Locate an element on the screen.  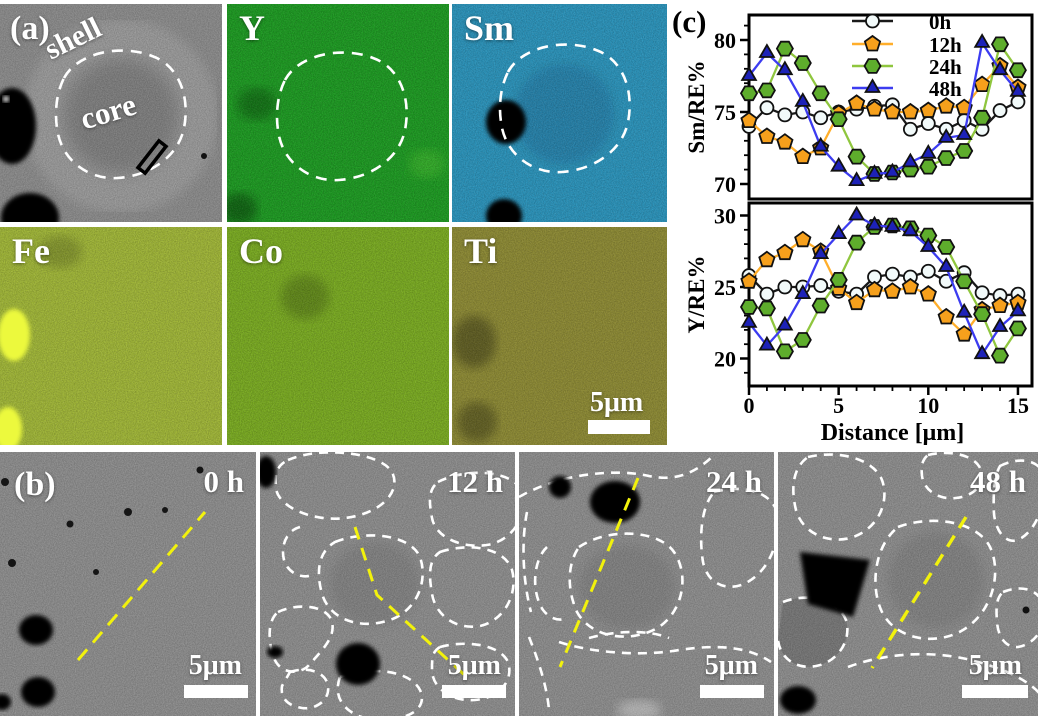
time-label-48h: 48 h is located at coordinates (998, 481).